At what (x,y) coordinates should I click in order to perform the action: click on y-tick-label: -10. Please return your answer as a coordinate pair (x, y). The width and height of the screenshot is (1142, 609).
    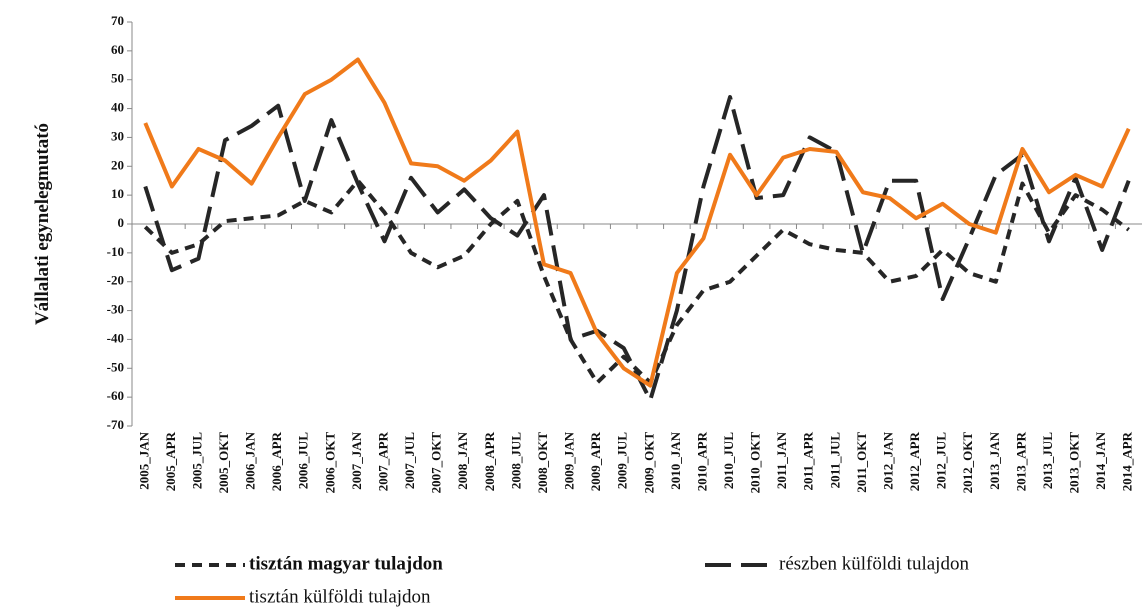
    Looking at the image, I should click on (115, 251).